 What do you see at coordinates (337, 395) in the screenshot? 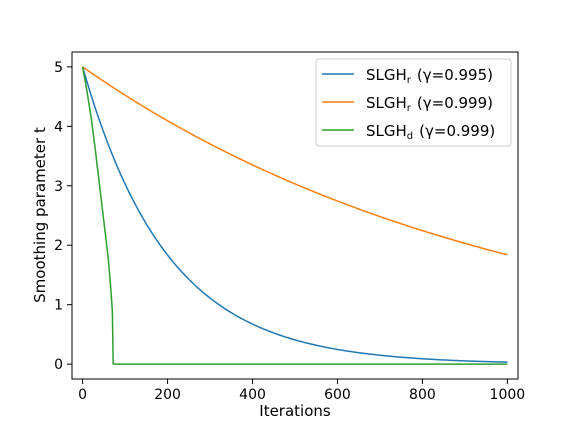
I see `x-tick-label: 600` at bounding box center [337, 395].